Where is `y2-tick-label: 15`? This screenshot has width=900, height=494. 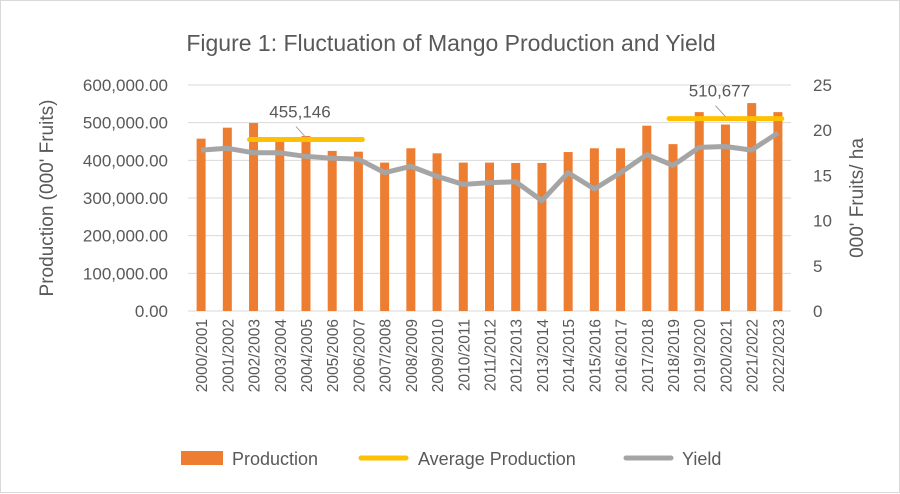
y2-tick-label: 15 is located at coordinates (822, 175).